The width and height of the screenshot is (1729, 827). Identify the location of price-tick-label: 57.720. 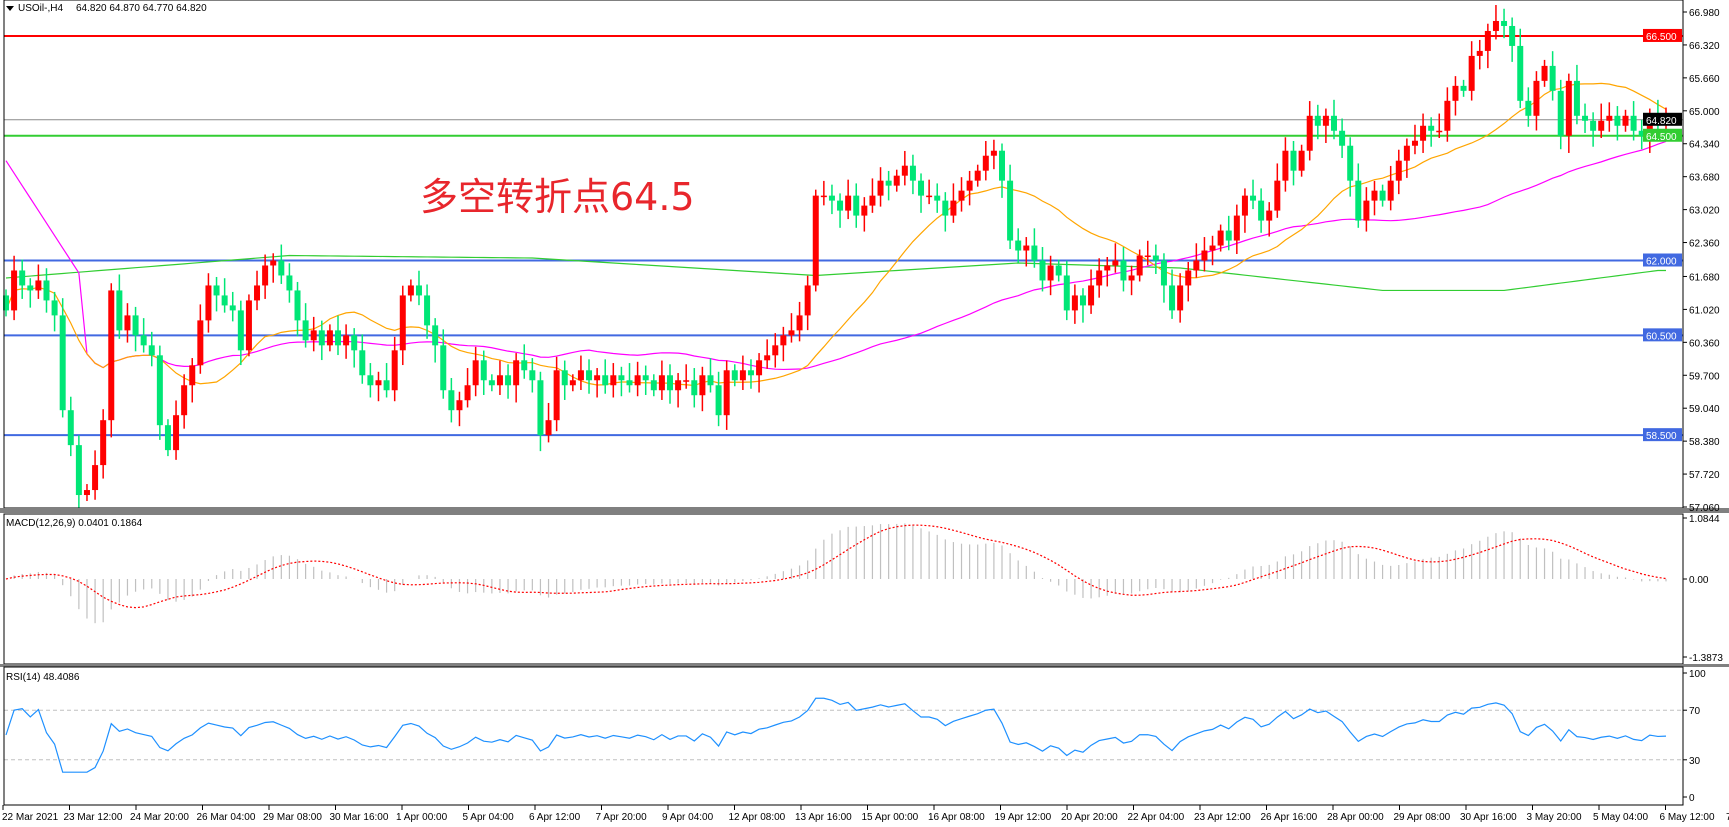
(1704, 475).